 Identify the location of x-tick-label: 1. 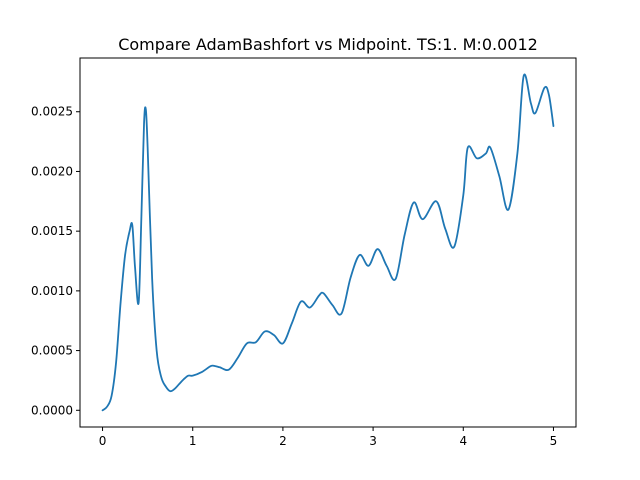
(193, 441).